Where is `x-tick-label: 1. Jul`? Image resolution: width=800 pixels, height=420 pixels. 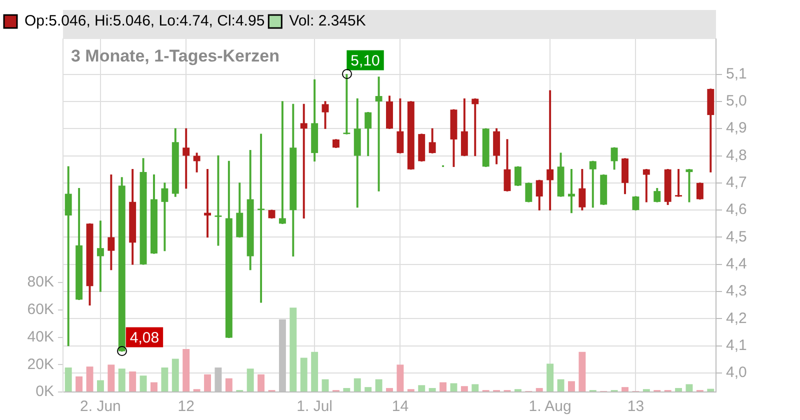 x-tick-label: 1. Jul is located at coordinates (314, 407).